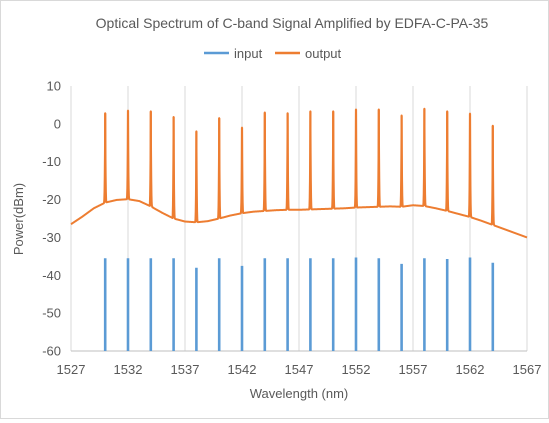 Image resolution: width=549 pixels, height=423 pixels. I want to click on x-axis-ticks: 1527 1532 1537 1542 1547 1552 1557 1562 1567, so click(299, 369).